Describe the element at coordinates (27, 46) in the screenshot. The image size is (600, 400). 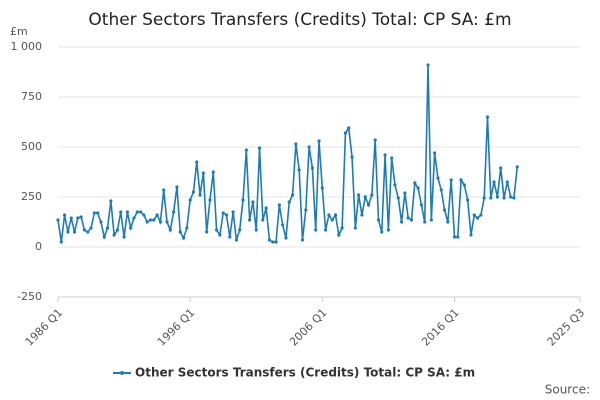
I see `y-tick-label: 1 000` at that location.